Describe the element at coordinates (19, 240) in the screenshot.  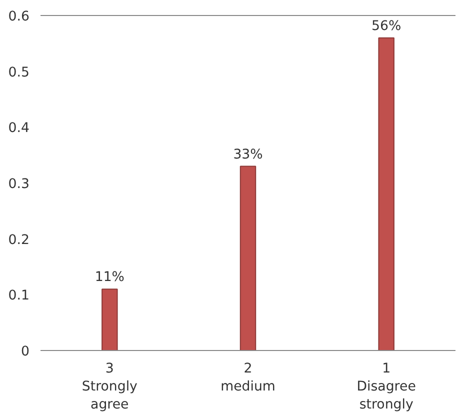
I see `y-tick-label: 0.2` at that location.